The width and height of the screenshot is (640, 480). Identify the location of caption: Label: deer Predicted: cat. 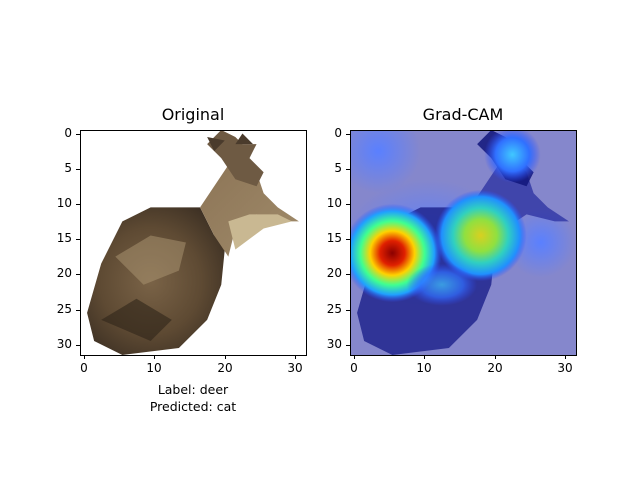
(193, 398).